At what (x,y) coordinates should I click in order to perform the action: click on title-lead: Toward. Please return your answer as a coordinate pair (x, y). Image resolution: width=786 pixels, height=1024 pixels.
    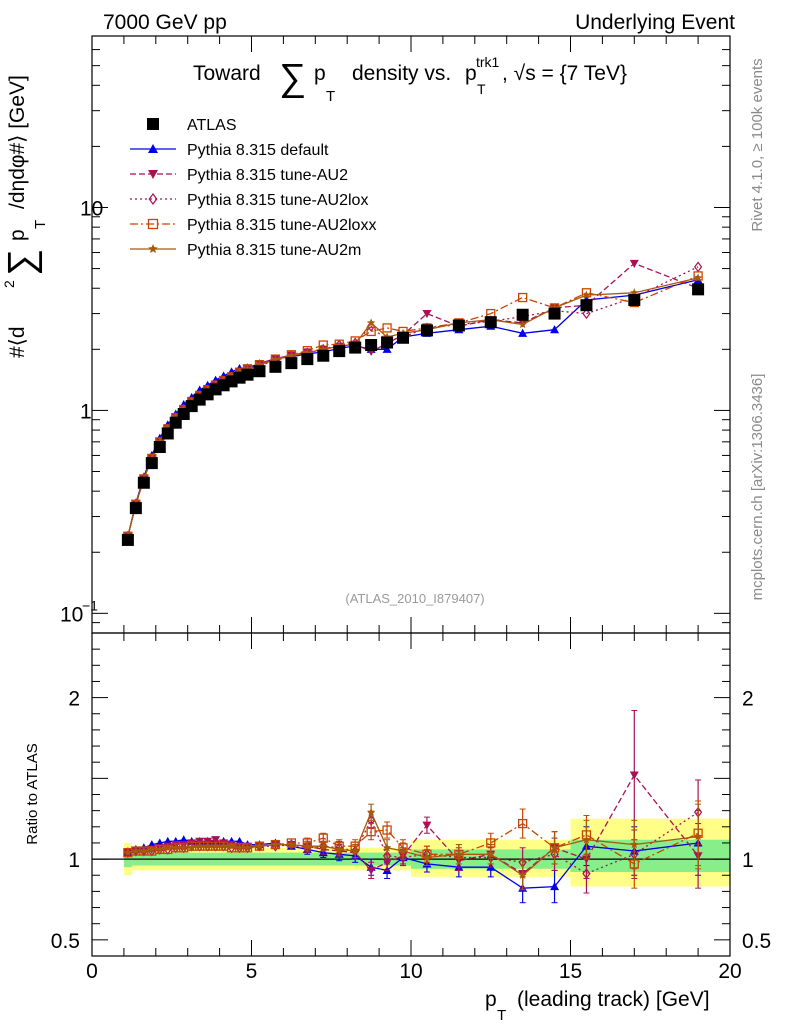
    Looking at the image, I should click on (227, 73).